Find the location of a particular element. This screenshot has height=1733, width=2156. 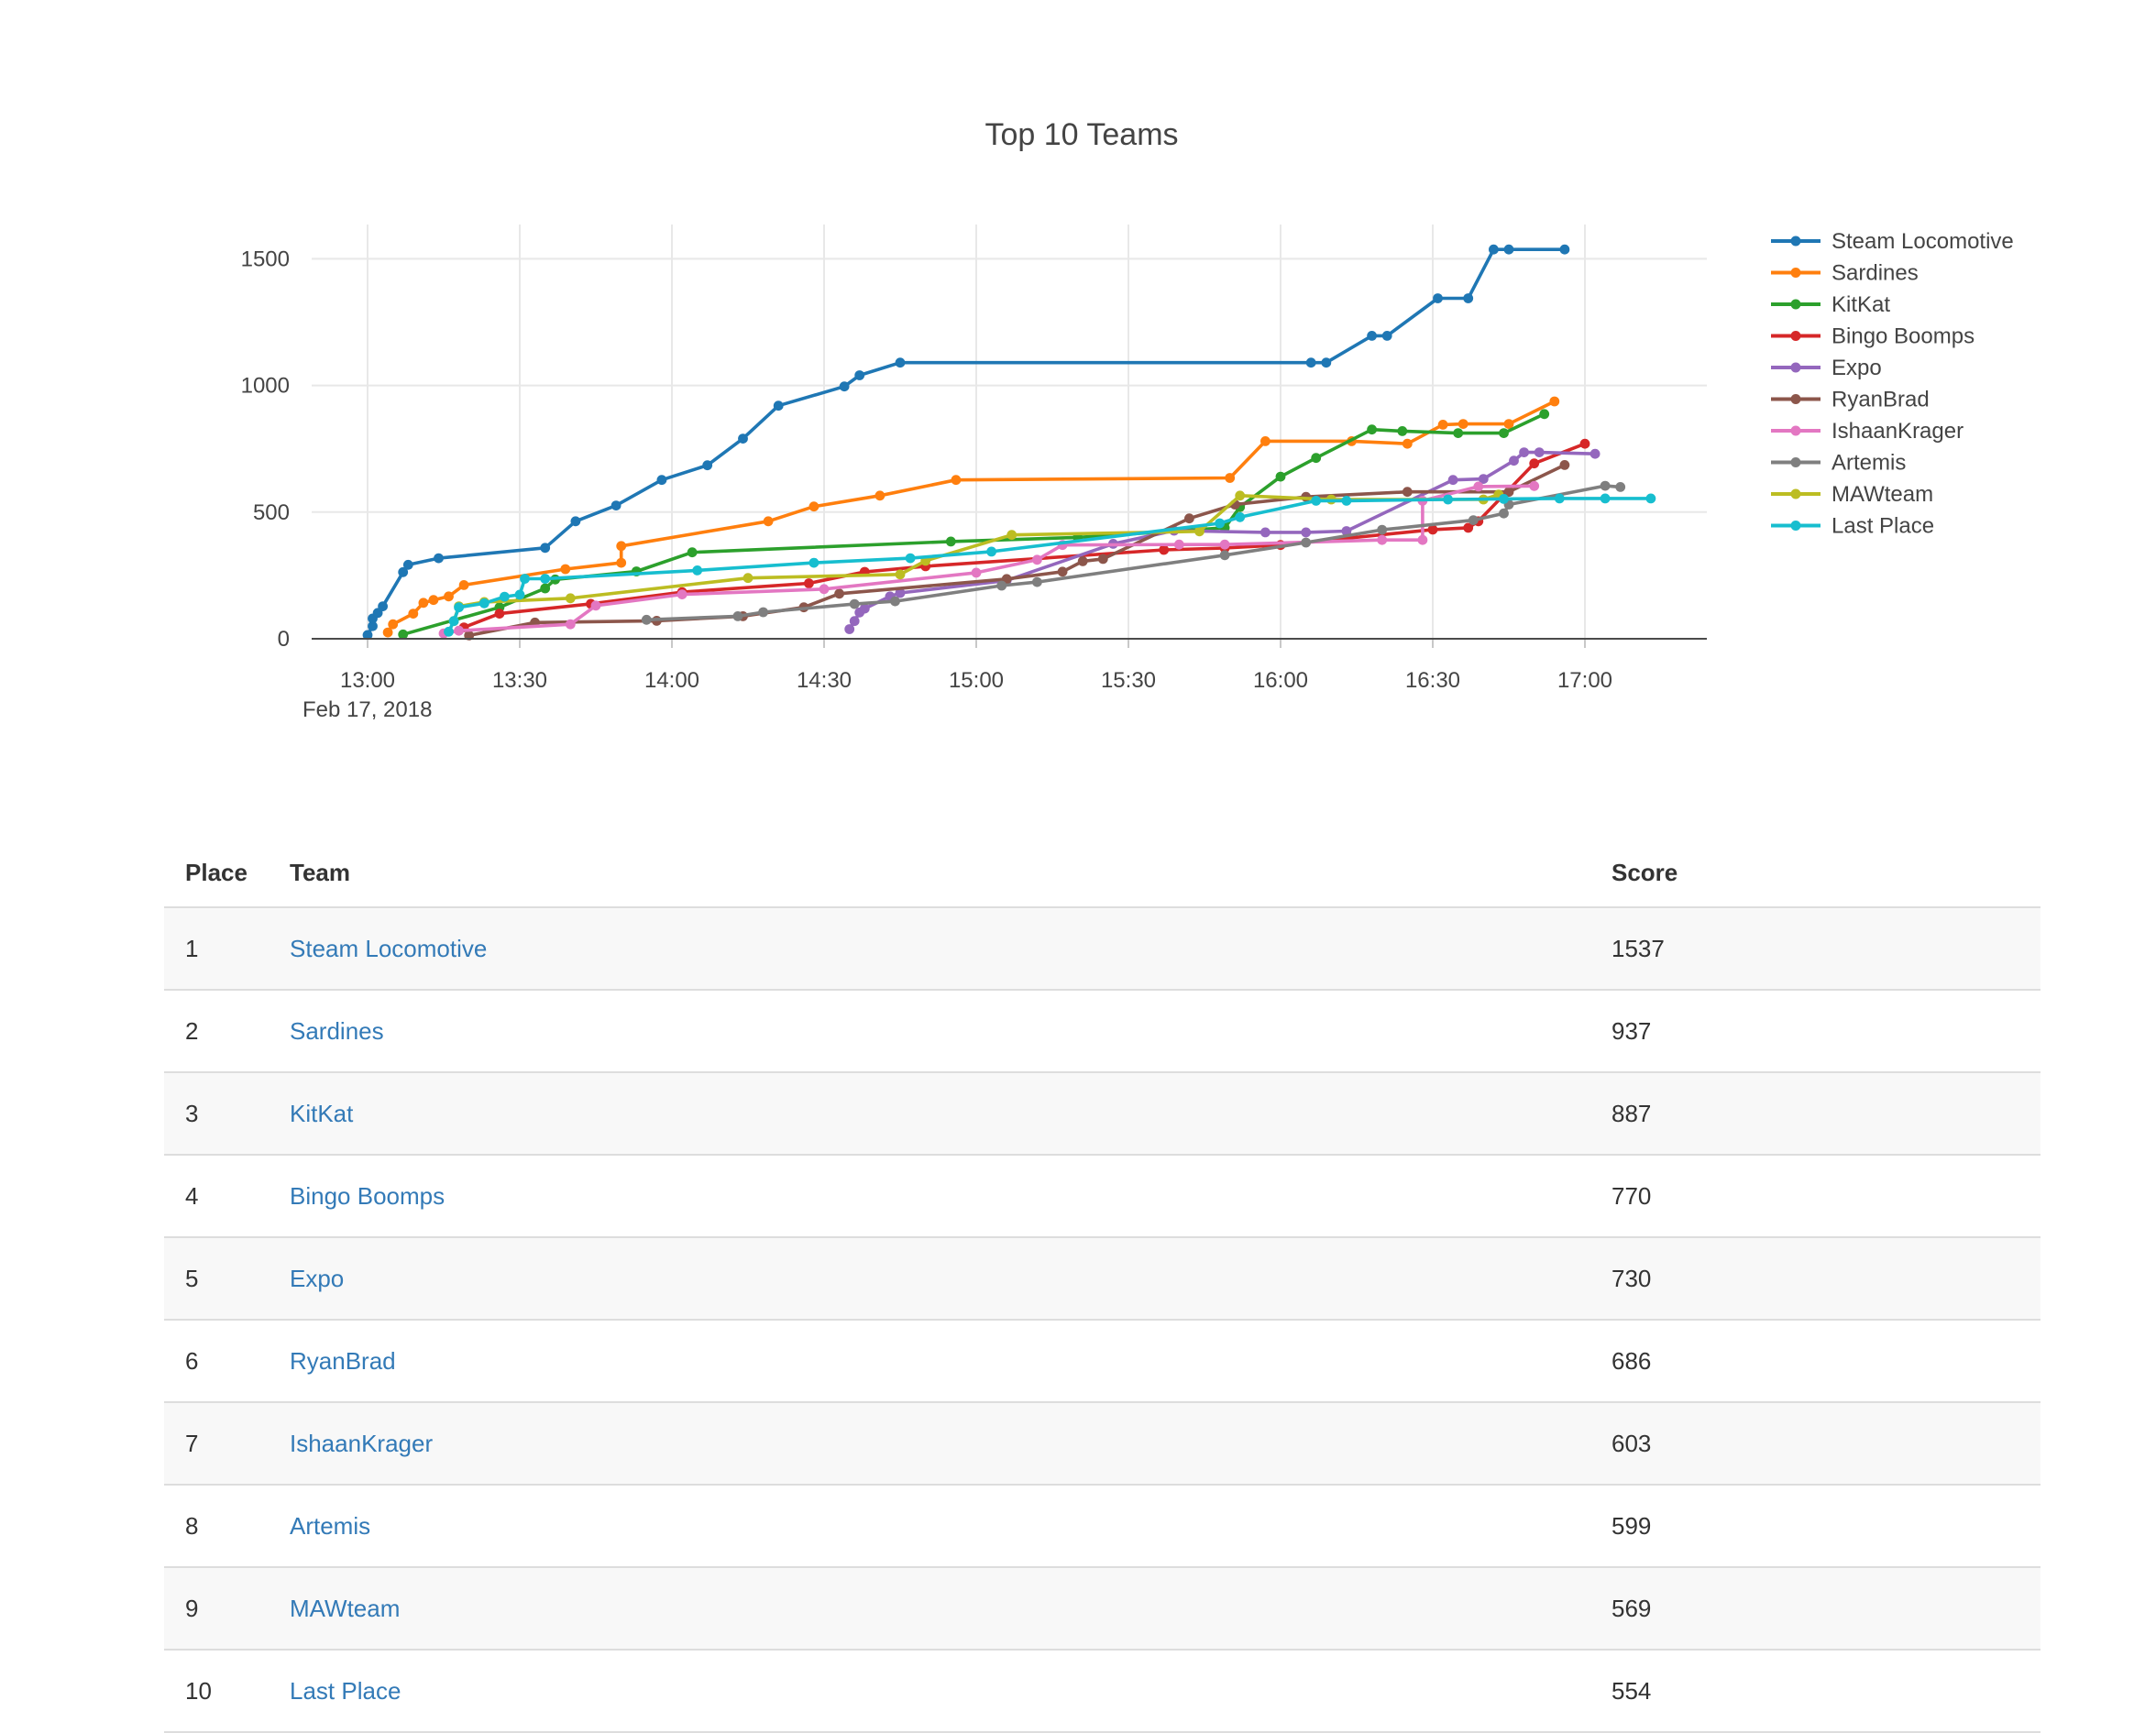

legend-item-ishaankrager: IshaanKrager is located at coordinates (1867, 431).